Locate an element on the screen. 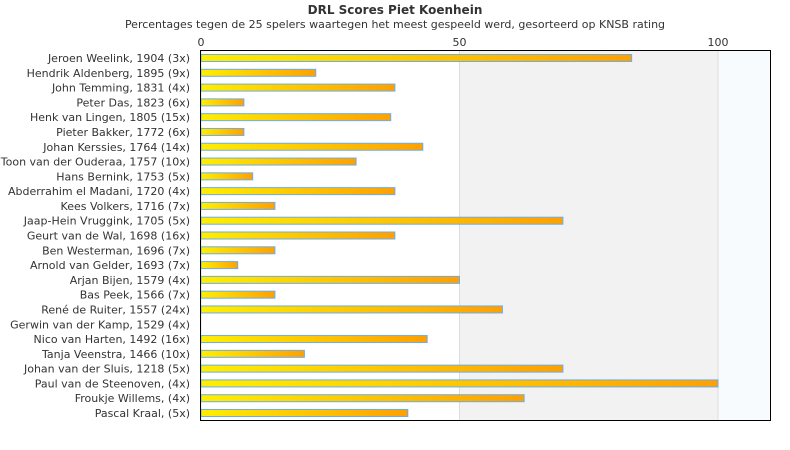  y-category-label: Toon van der Ouderaa, 1757 (10x) is located at coordinates (95, 162).